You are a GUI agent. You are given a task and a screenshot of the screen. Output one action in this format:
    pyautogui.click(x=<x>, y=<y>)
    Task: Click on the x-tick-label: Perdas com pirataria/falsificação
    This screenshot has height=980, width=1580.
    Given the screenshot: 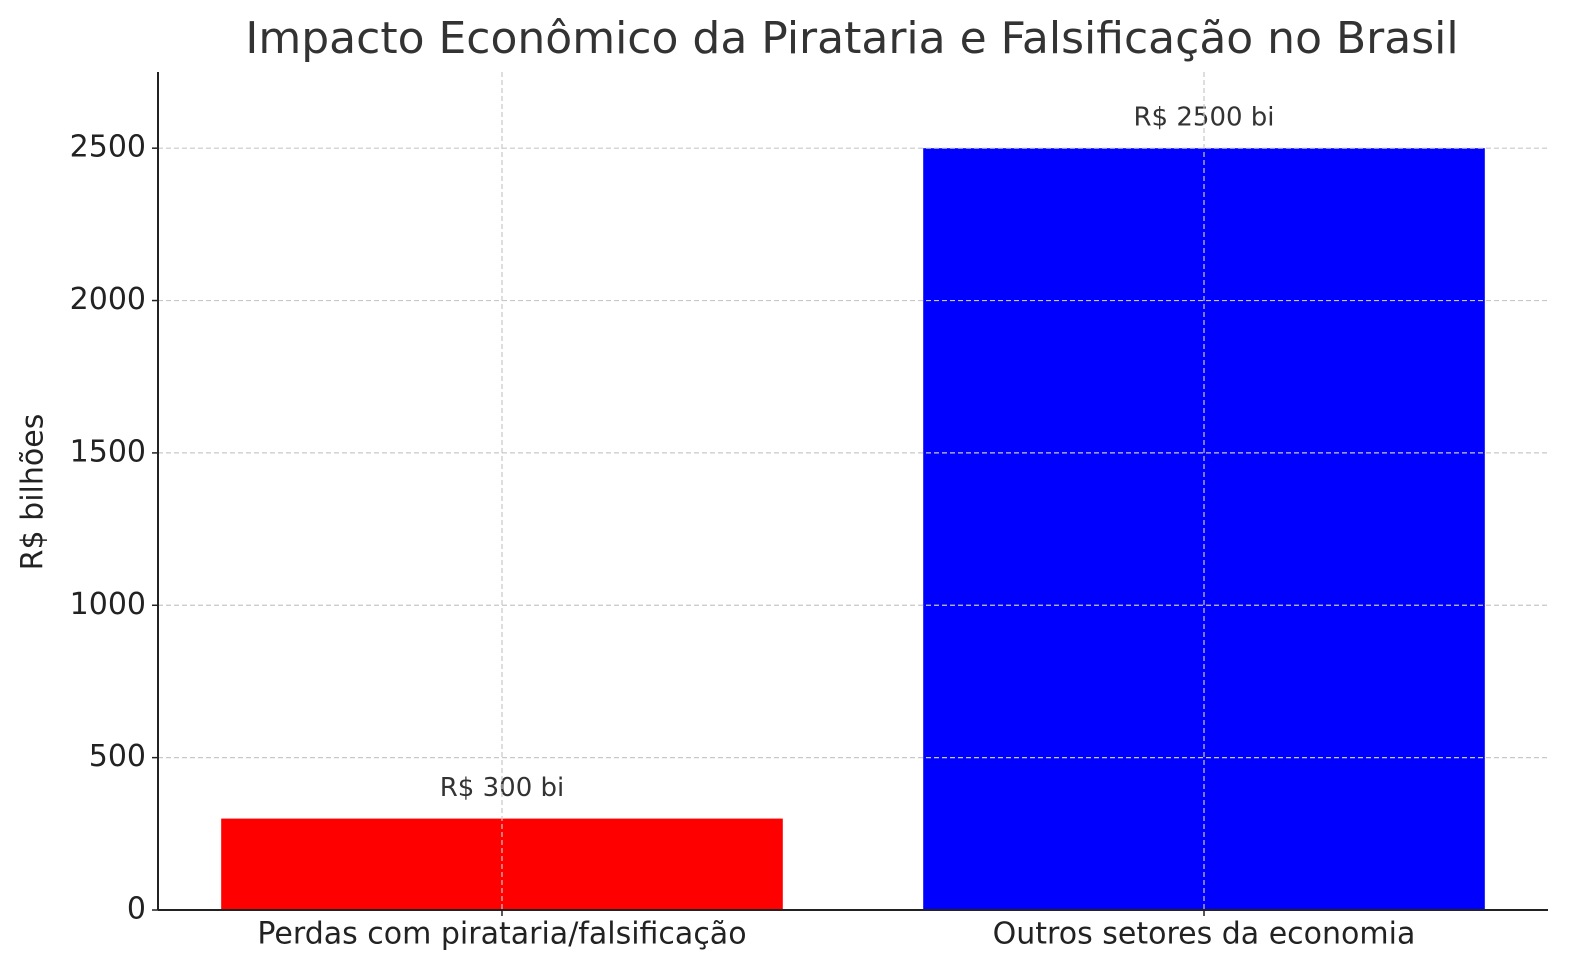 What is the action you would take?
    pyautogui.click(x=501, y=934)
    